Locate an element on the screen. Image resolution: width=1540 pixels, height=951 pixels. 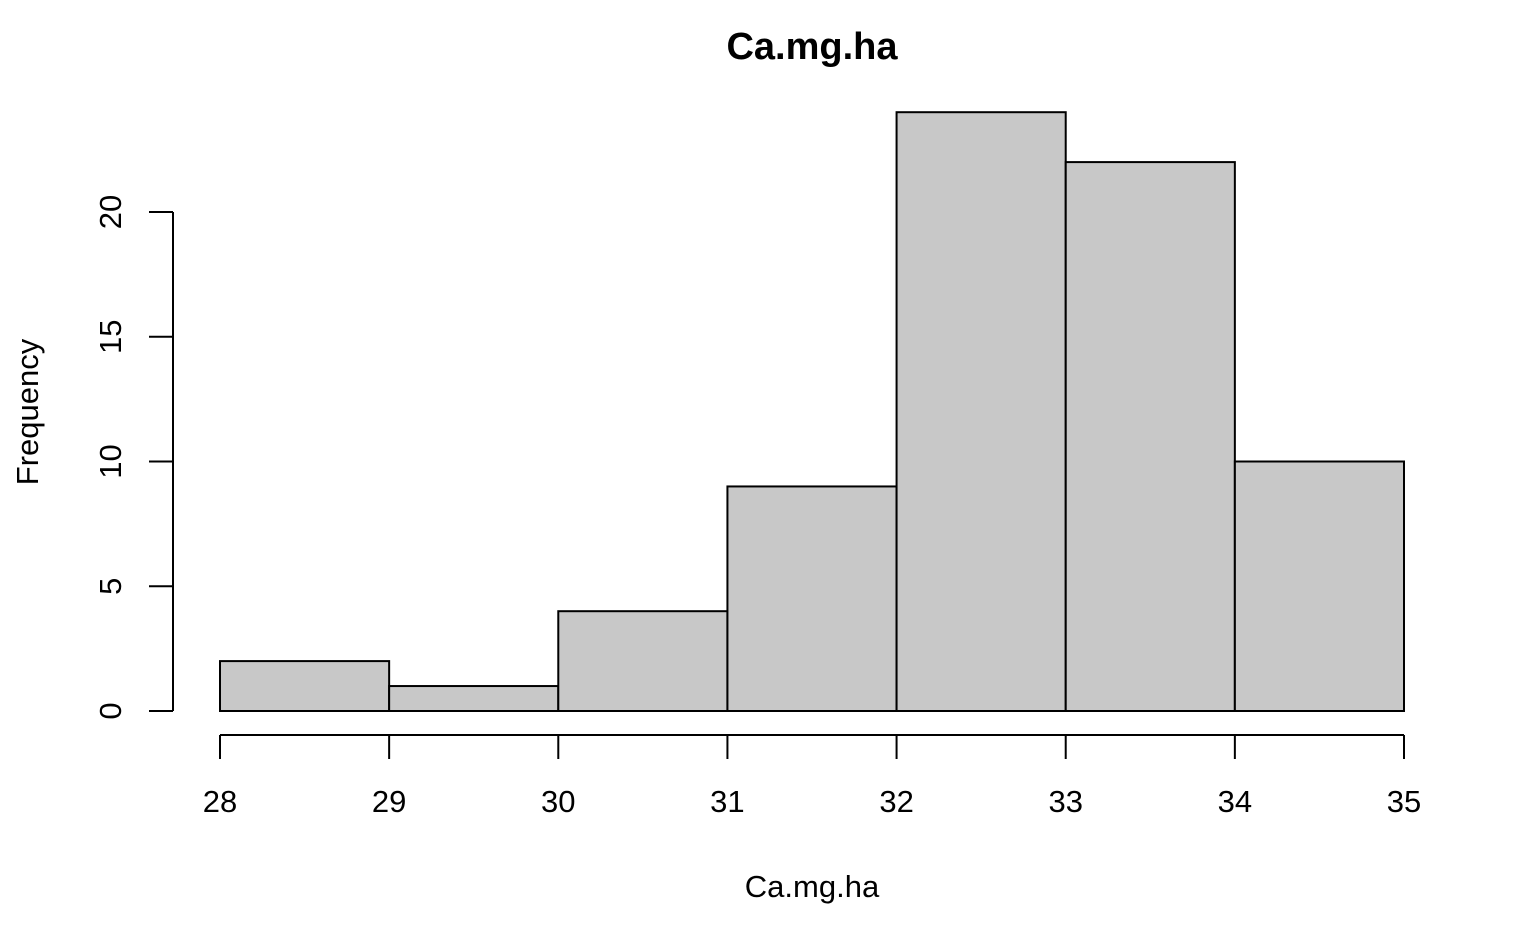
y-tick-label-5: 5 is located at coordinates (110, 586).